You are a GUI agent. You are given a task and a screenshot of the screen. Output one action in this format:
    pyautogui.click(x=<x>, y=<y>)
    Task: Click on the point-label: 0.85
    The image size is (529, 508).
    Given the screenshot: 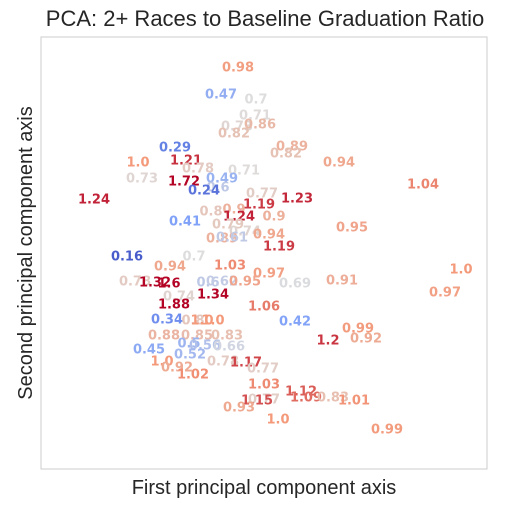 What is the action you would take?
    pyautogui.click(x=197, y=336)
    